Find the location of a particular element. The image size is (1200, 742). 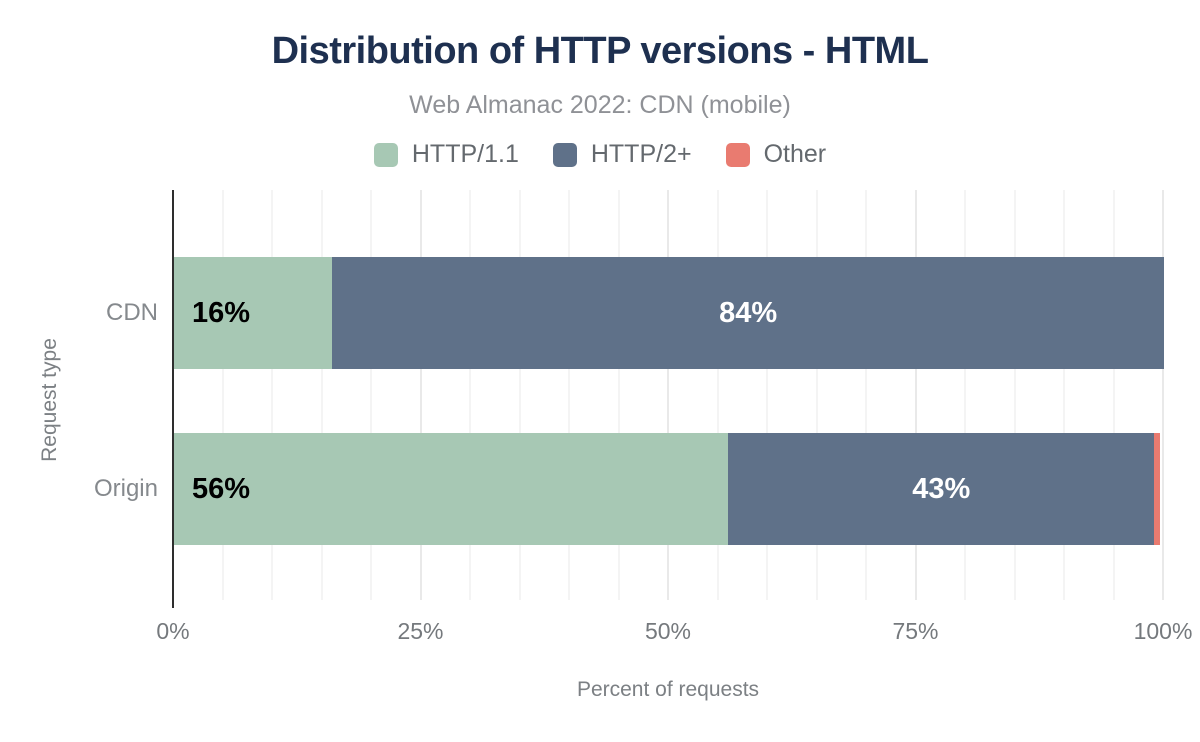

bar-value-label: 56% is located at coordinates (221, 488).